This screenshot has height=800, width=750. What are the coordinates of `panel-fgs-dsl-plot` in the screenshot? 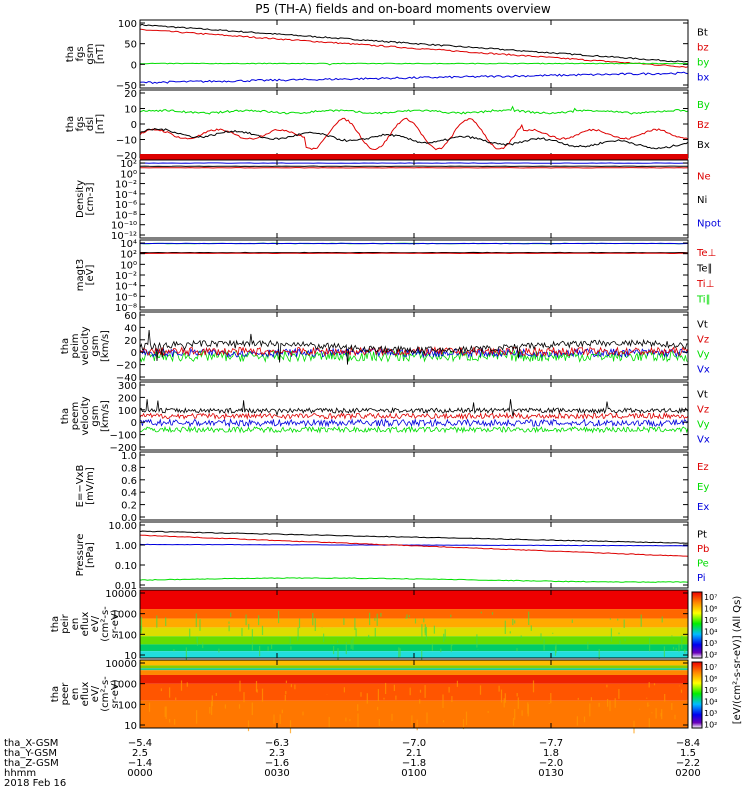 It's located at (414, 128).